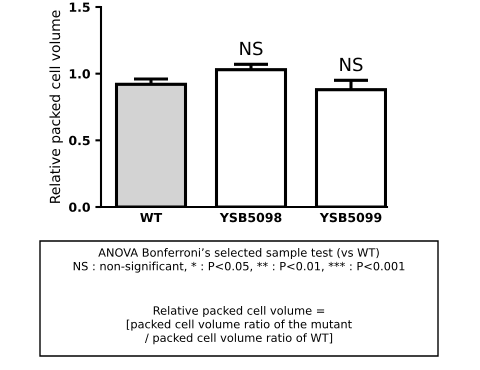 This screenshot has width=480, height=370. I want to click on y-tick-label: 0.0, so click(79, 207).